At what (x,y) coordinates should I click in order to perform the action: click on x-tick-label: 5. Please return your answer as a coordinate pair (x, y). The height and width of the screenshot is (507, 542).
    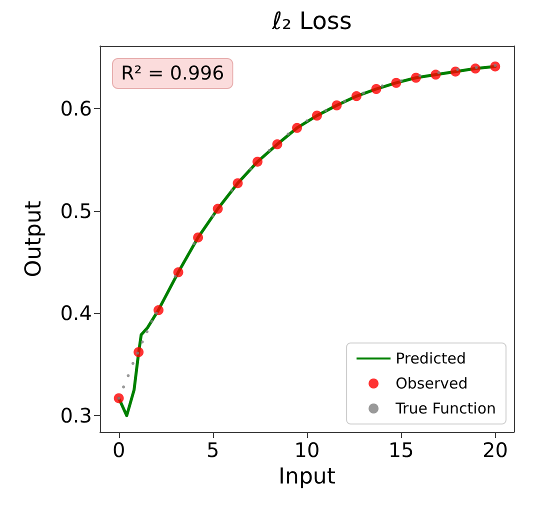
    Looking at the image, I should click on (213, 450).